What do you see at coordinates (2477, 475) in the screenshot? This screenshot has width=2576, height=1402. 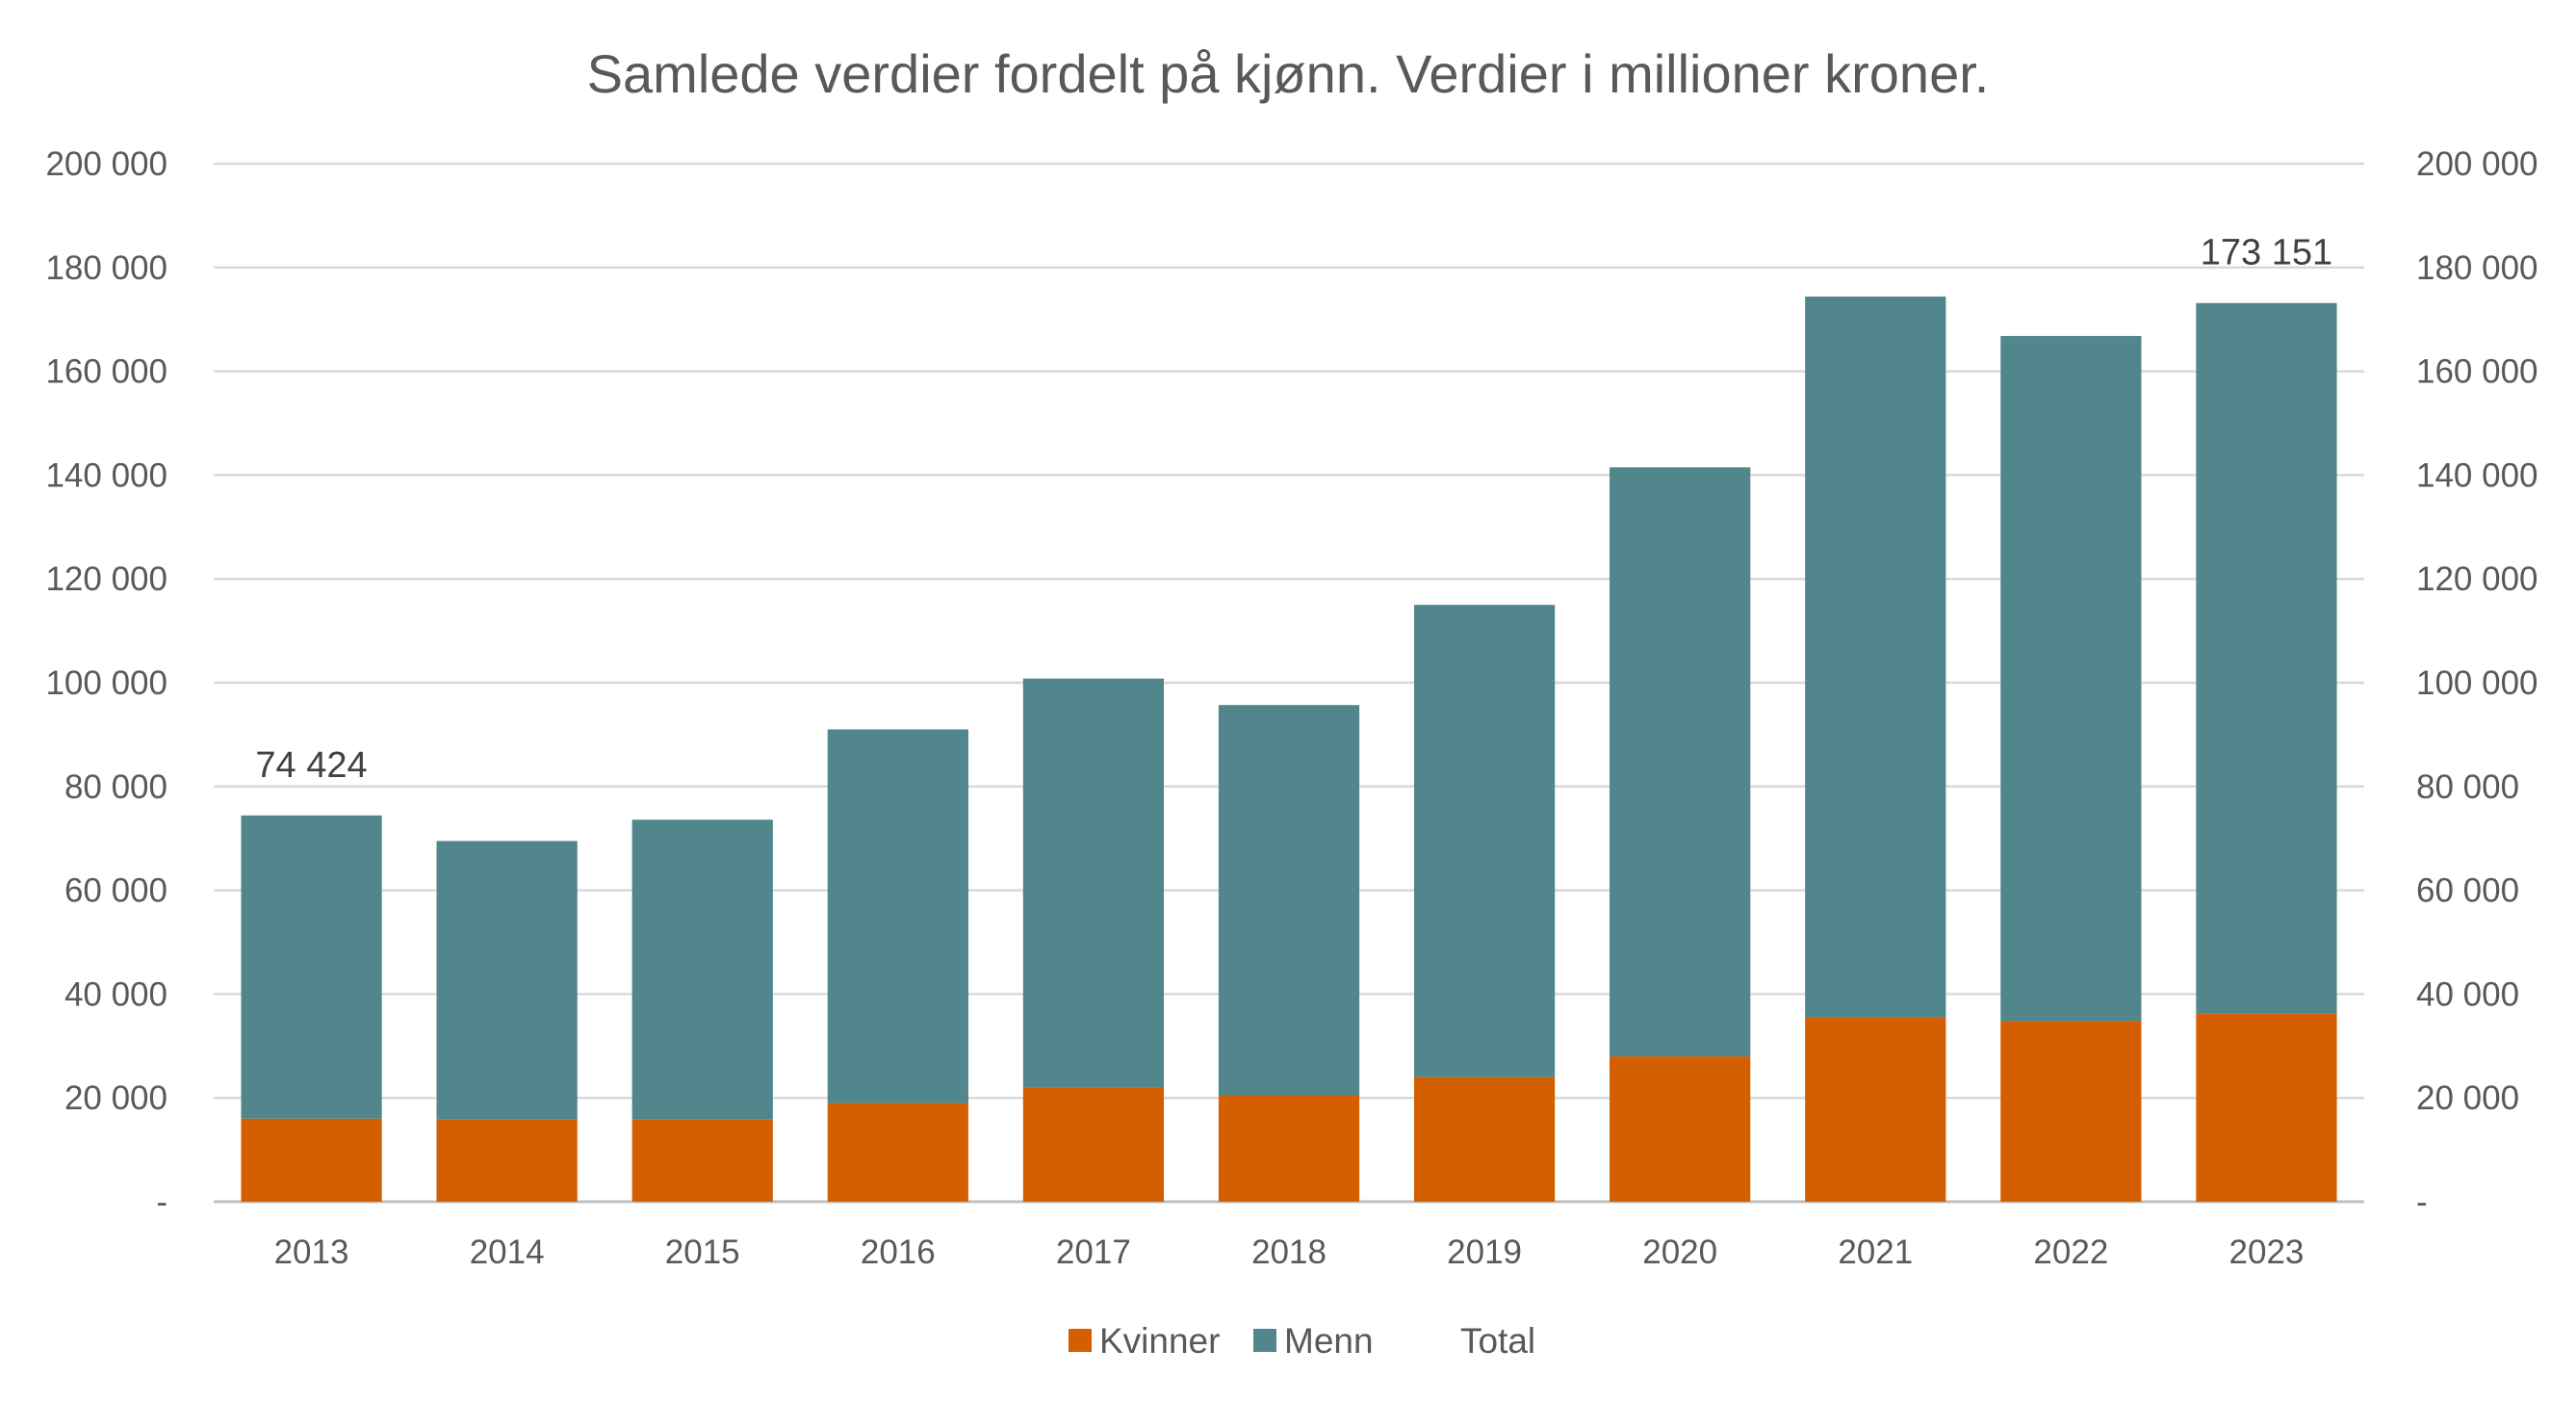 I see `y-tick-label-right: 140 000` at bounding box center [2477, 475].